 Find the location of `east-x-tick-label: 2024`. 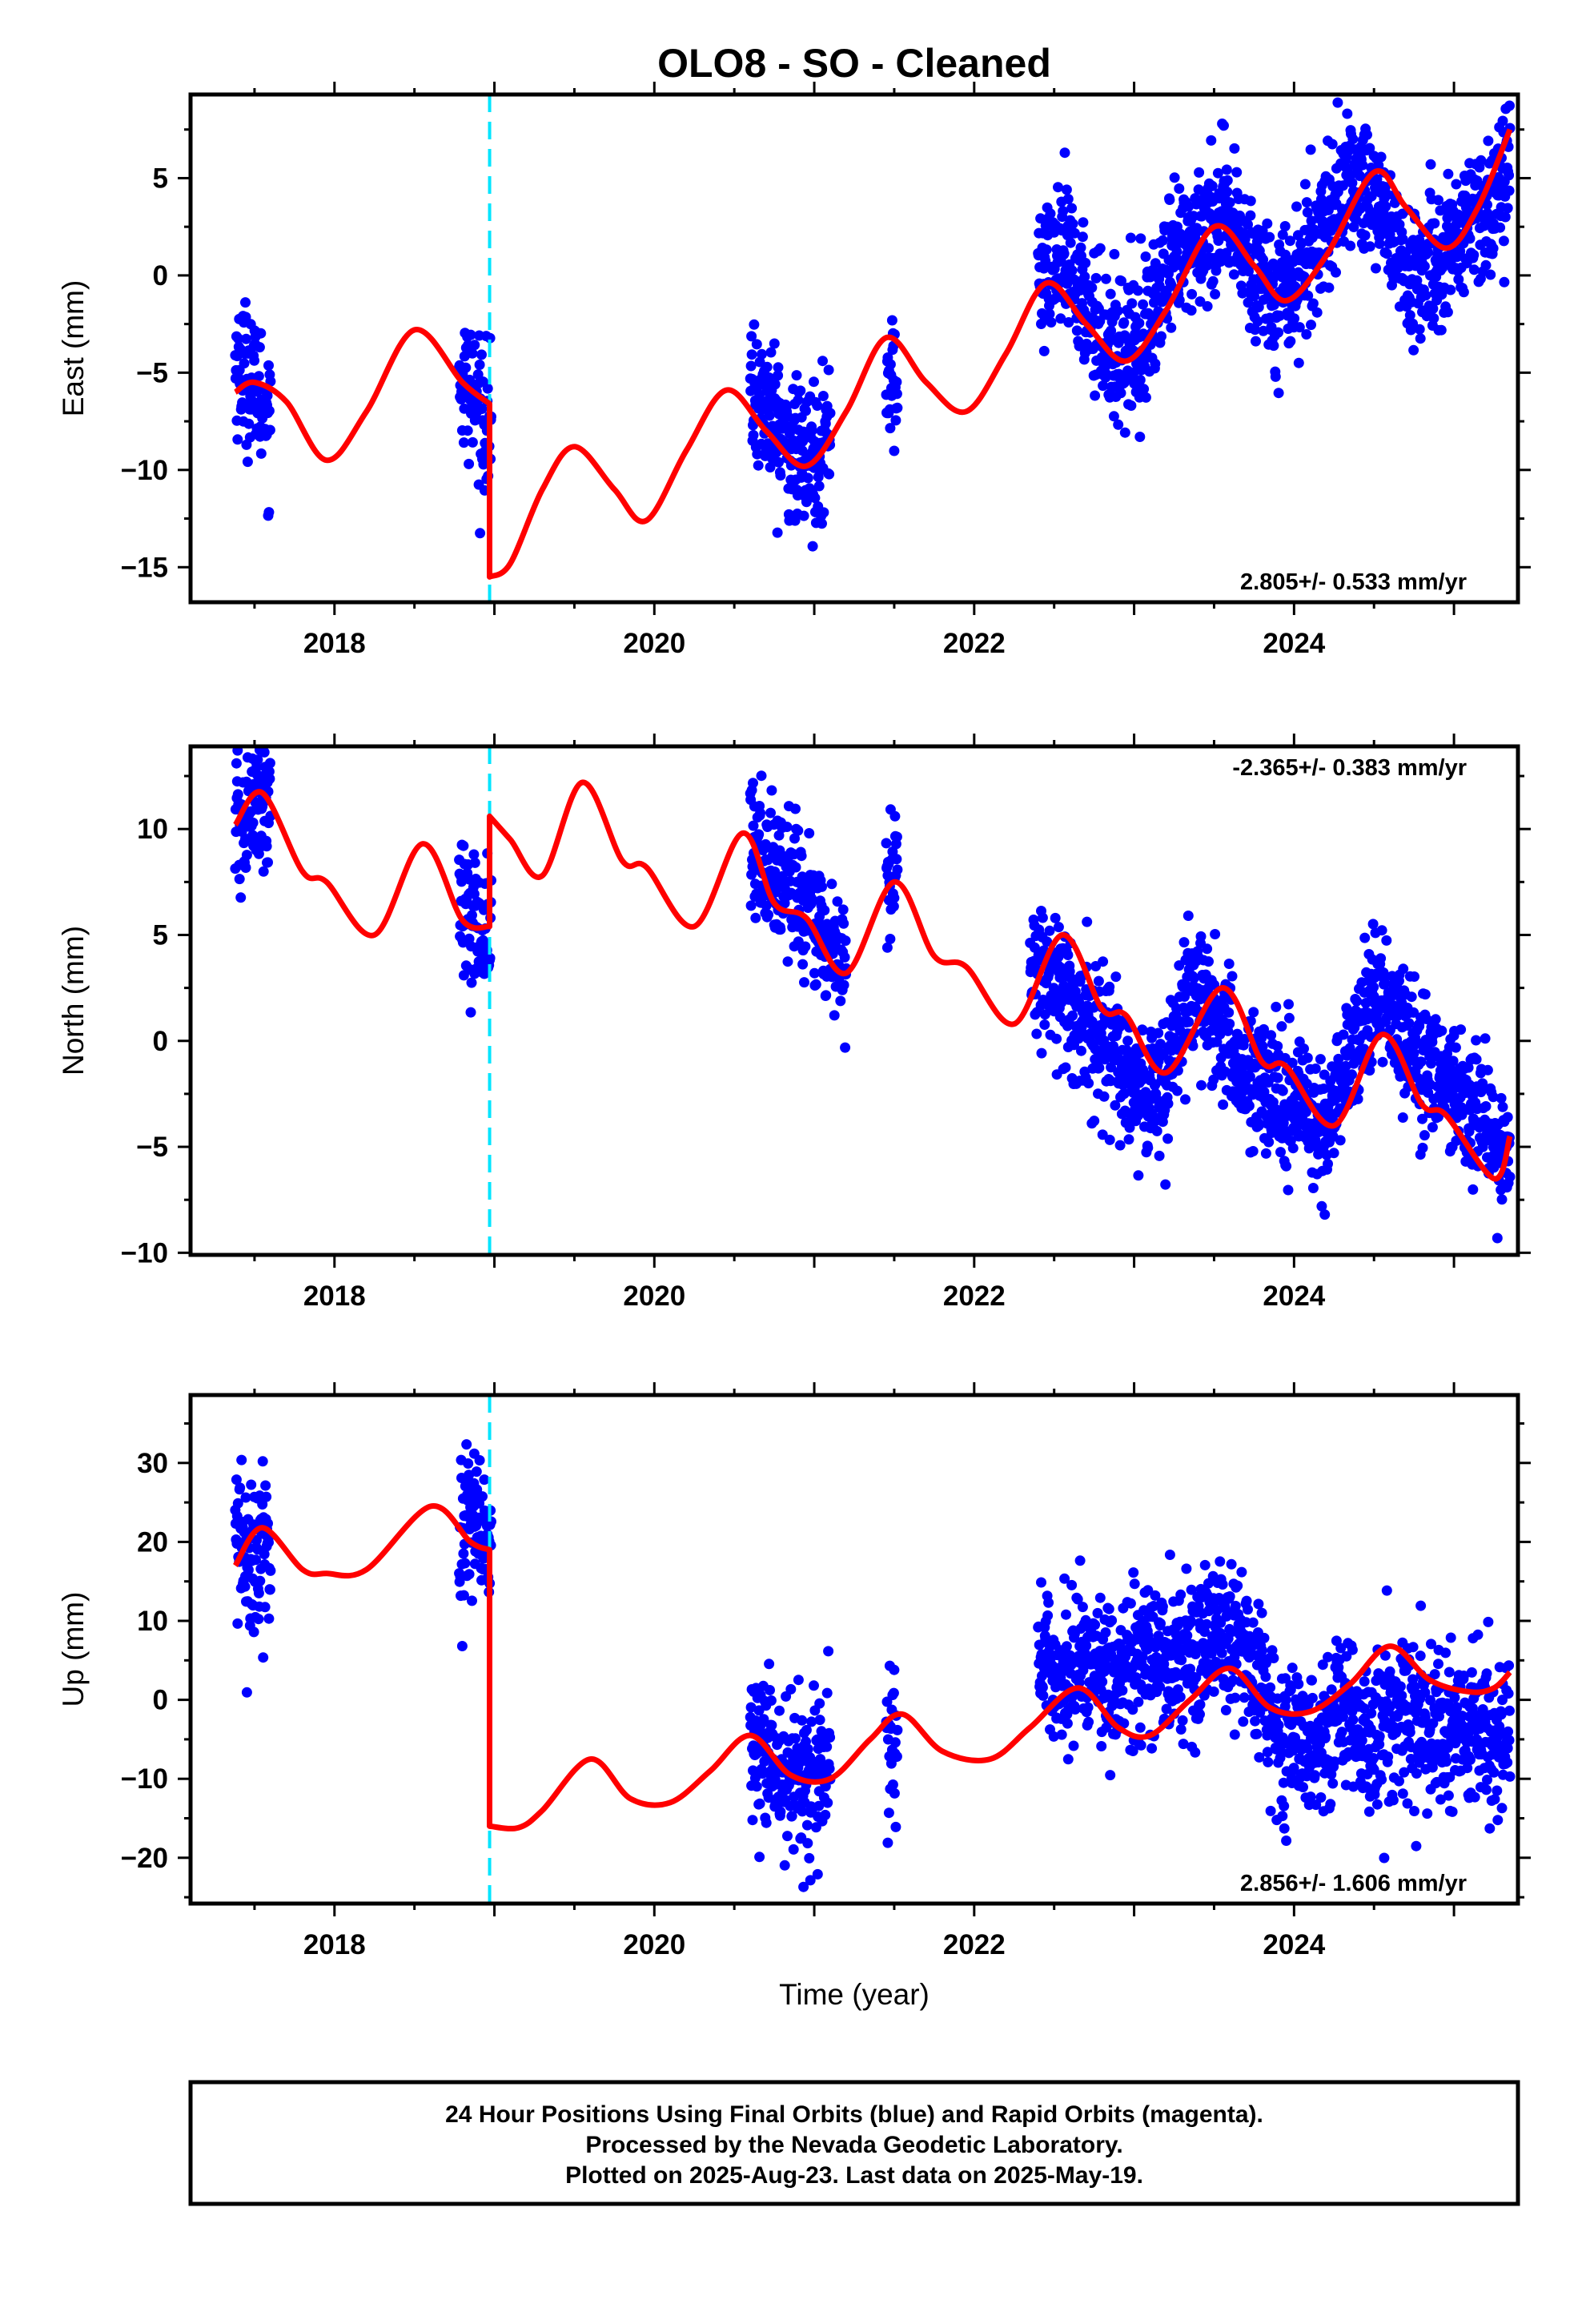

east-x-tick-label: 2024 is located at coordinates (1294, 644).